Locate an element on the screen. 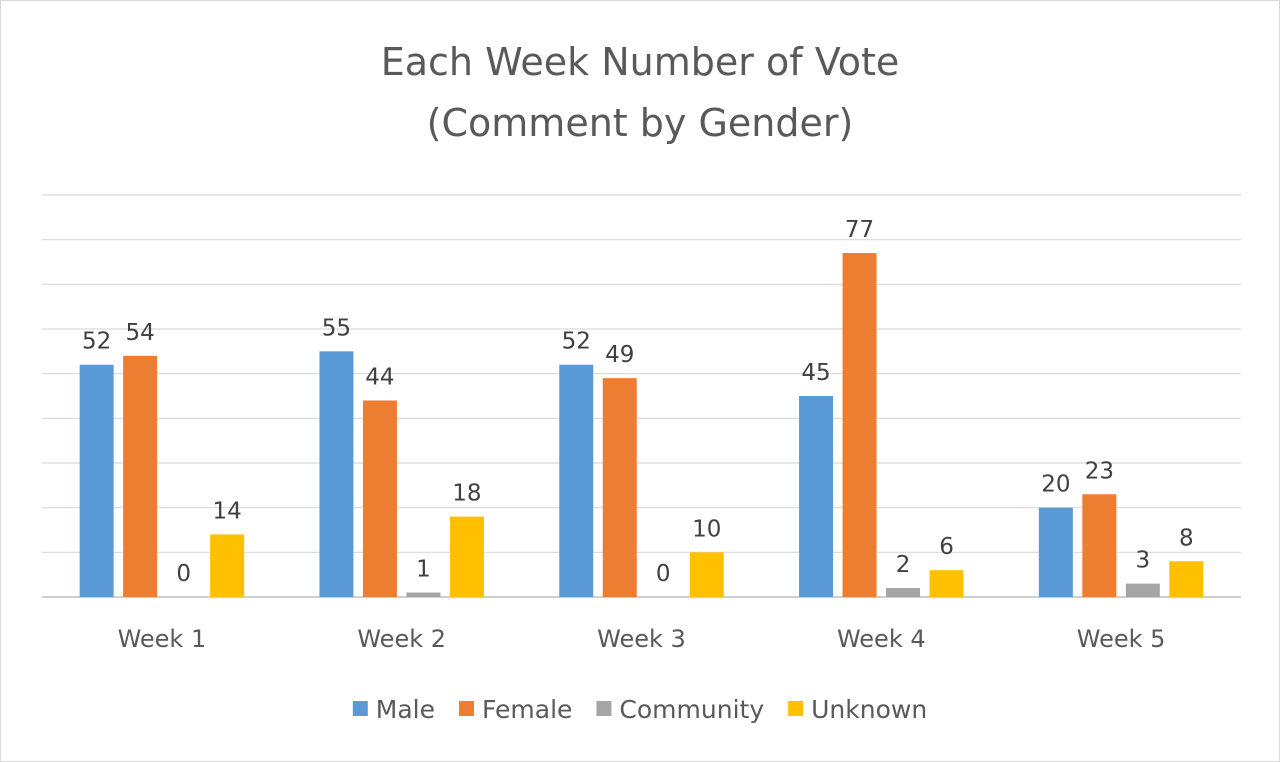  x-tick-label: Week 3 is located at coordinates (641, 639).